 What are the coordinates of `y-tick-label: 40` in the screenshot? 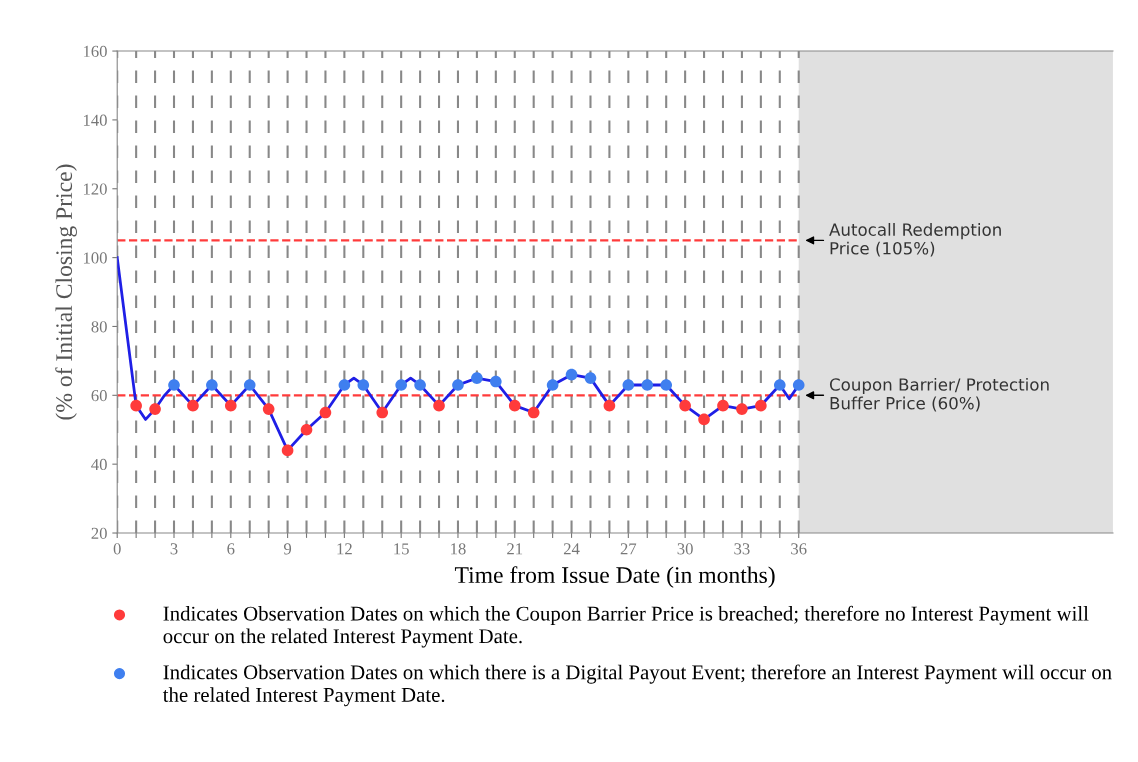 It's located at (99, 464).